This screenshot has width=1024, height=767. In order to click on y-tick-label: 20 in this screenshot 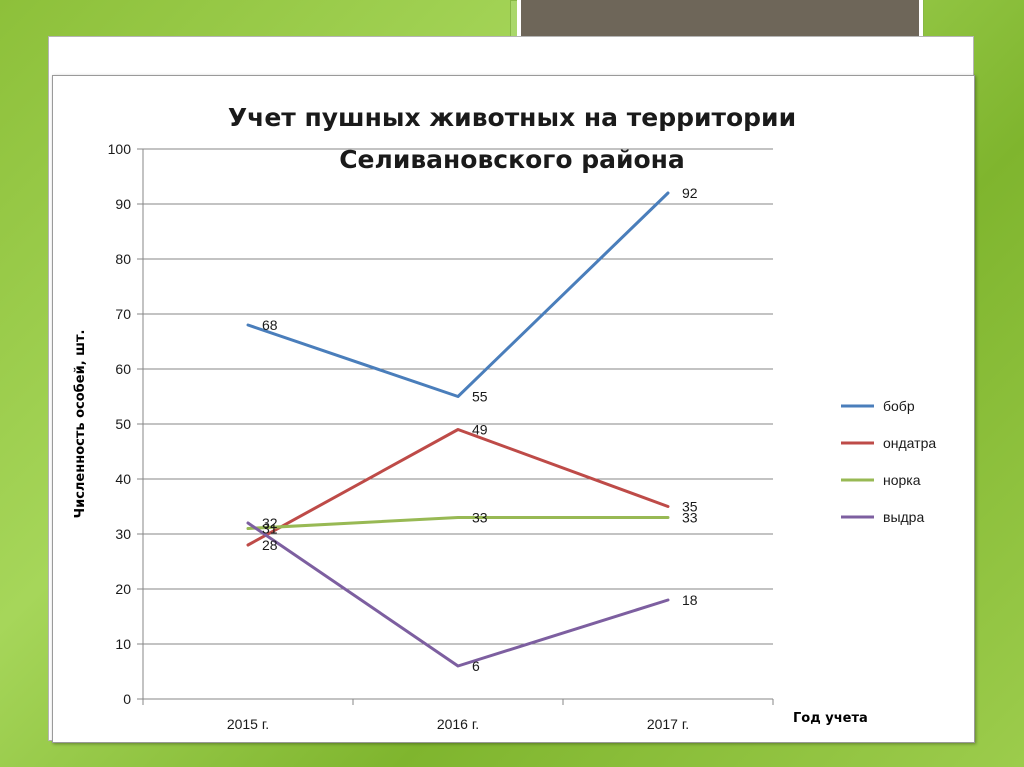, I will do `click(123, 589)`.